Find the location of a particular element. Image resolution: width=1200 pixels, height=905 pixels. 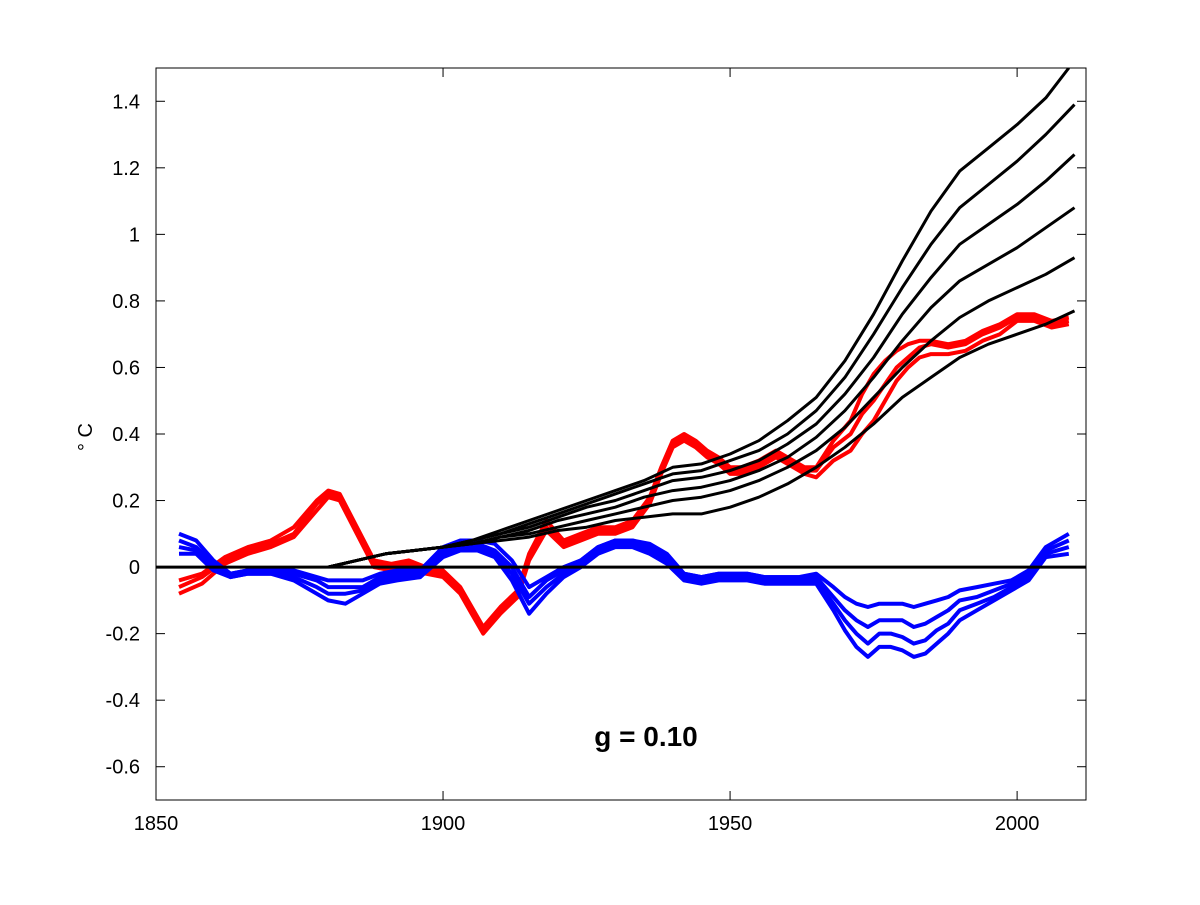

y-tick-label: 0.4 is located at coordinates (126, 435).